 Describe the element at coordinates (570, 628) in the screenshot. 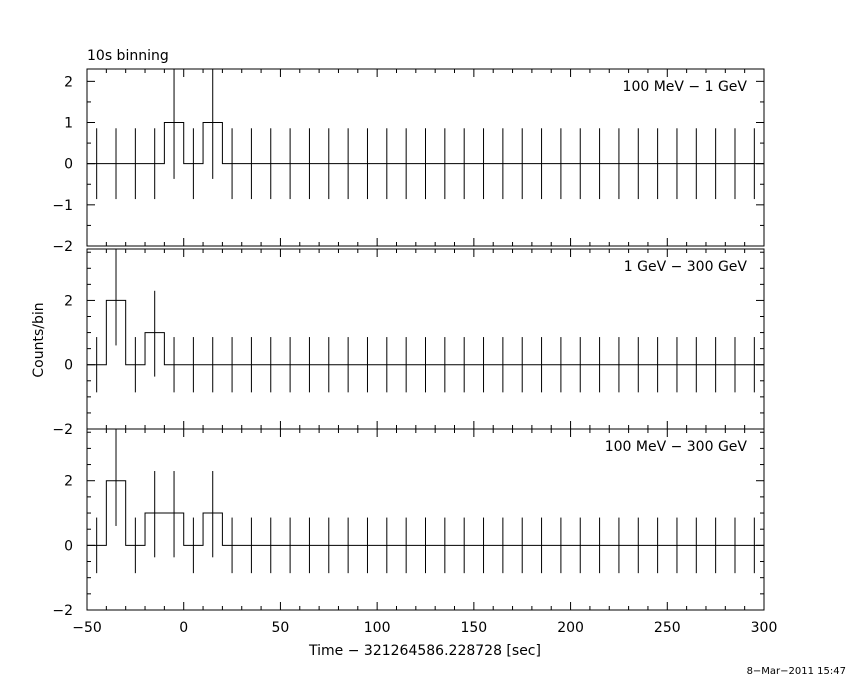

I see `x-tick-label: 200` at that location.